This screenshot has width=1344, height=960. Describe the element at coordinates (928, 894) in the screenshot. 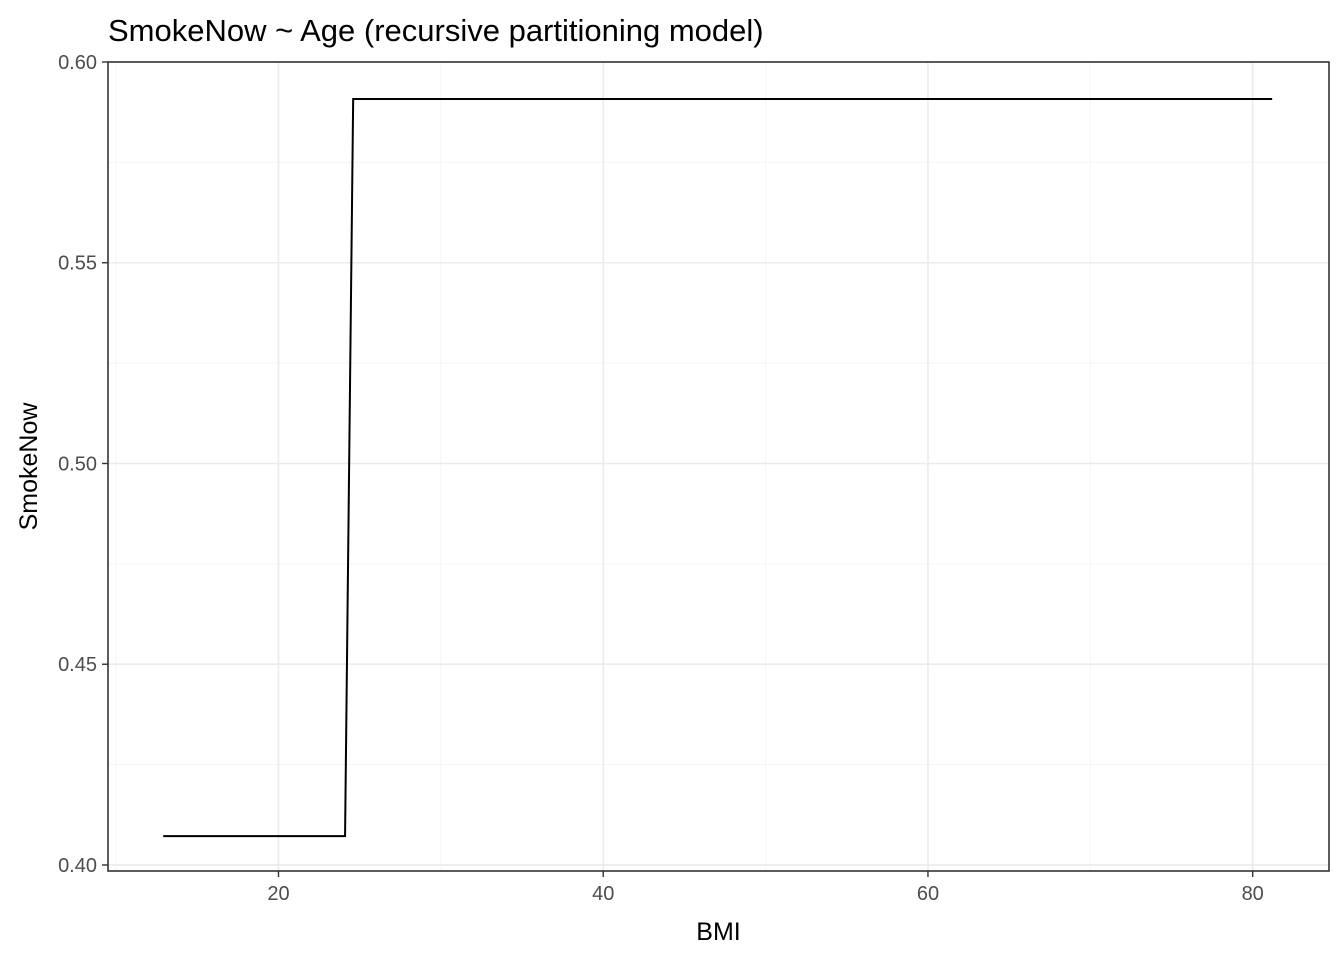

I see `x-tick-label: 60` at that location.